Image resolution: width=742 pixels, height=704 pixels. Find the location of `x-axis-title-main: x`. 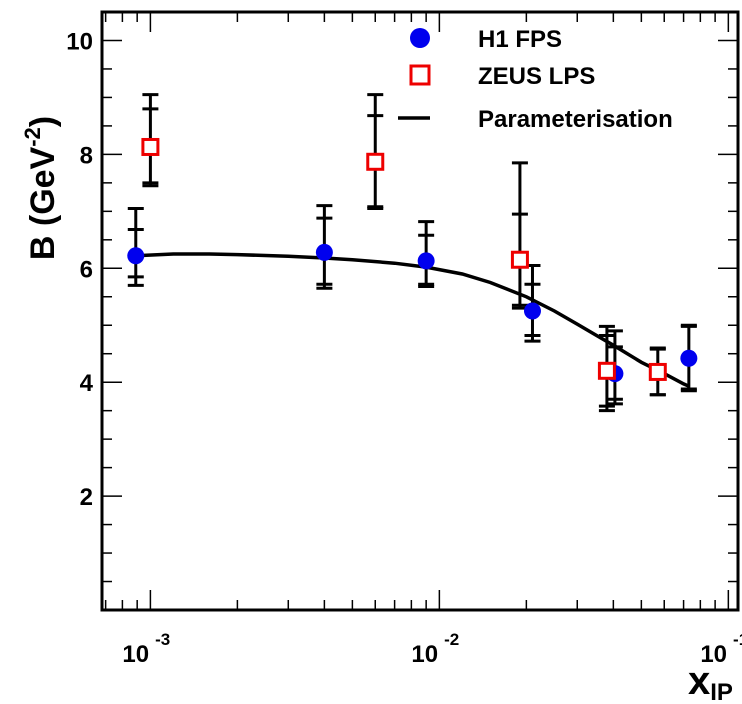

x-axis-title-main: x is located at coordinates (699, 681).